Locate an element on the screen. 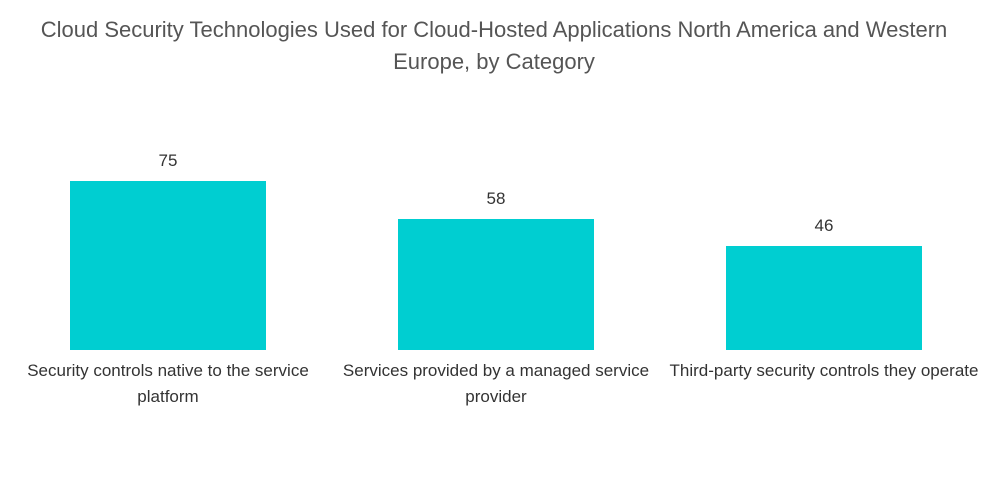 This screenshot has width=1000, height=504. value-label: 46 is located at coordinates (824, 226).